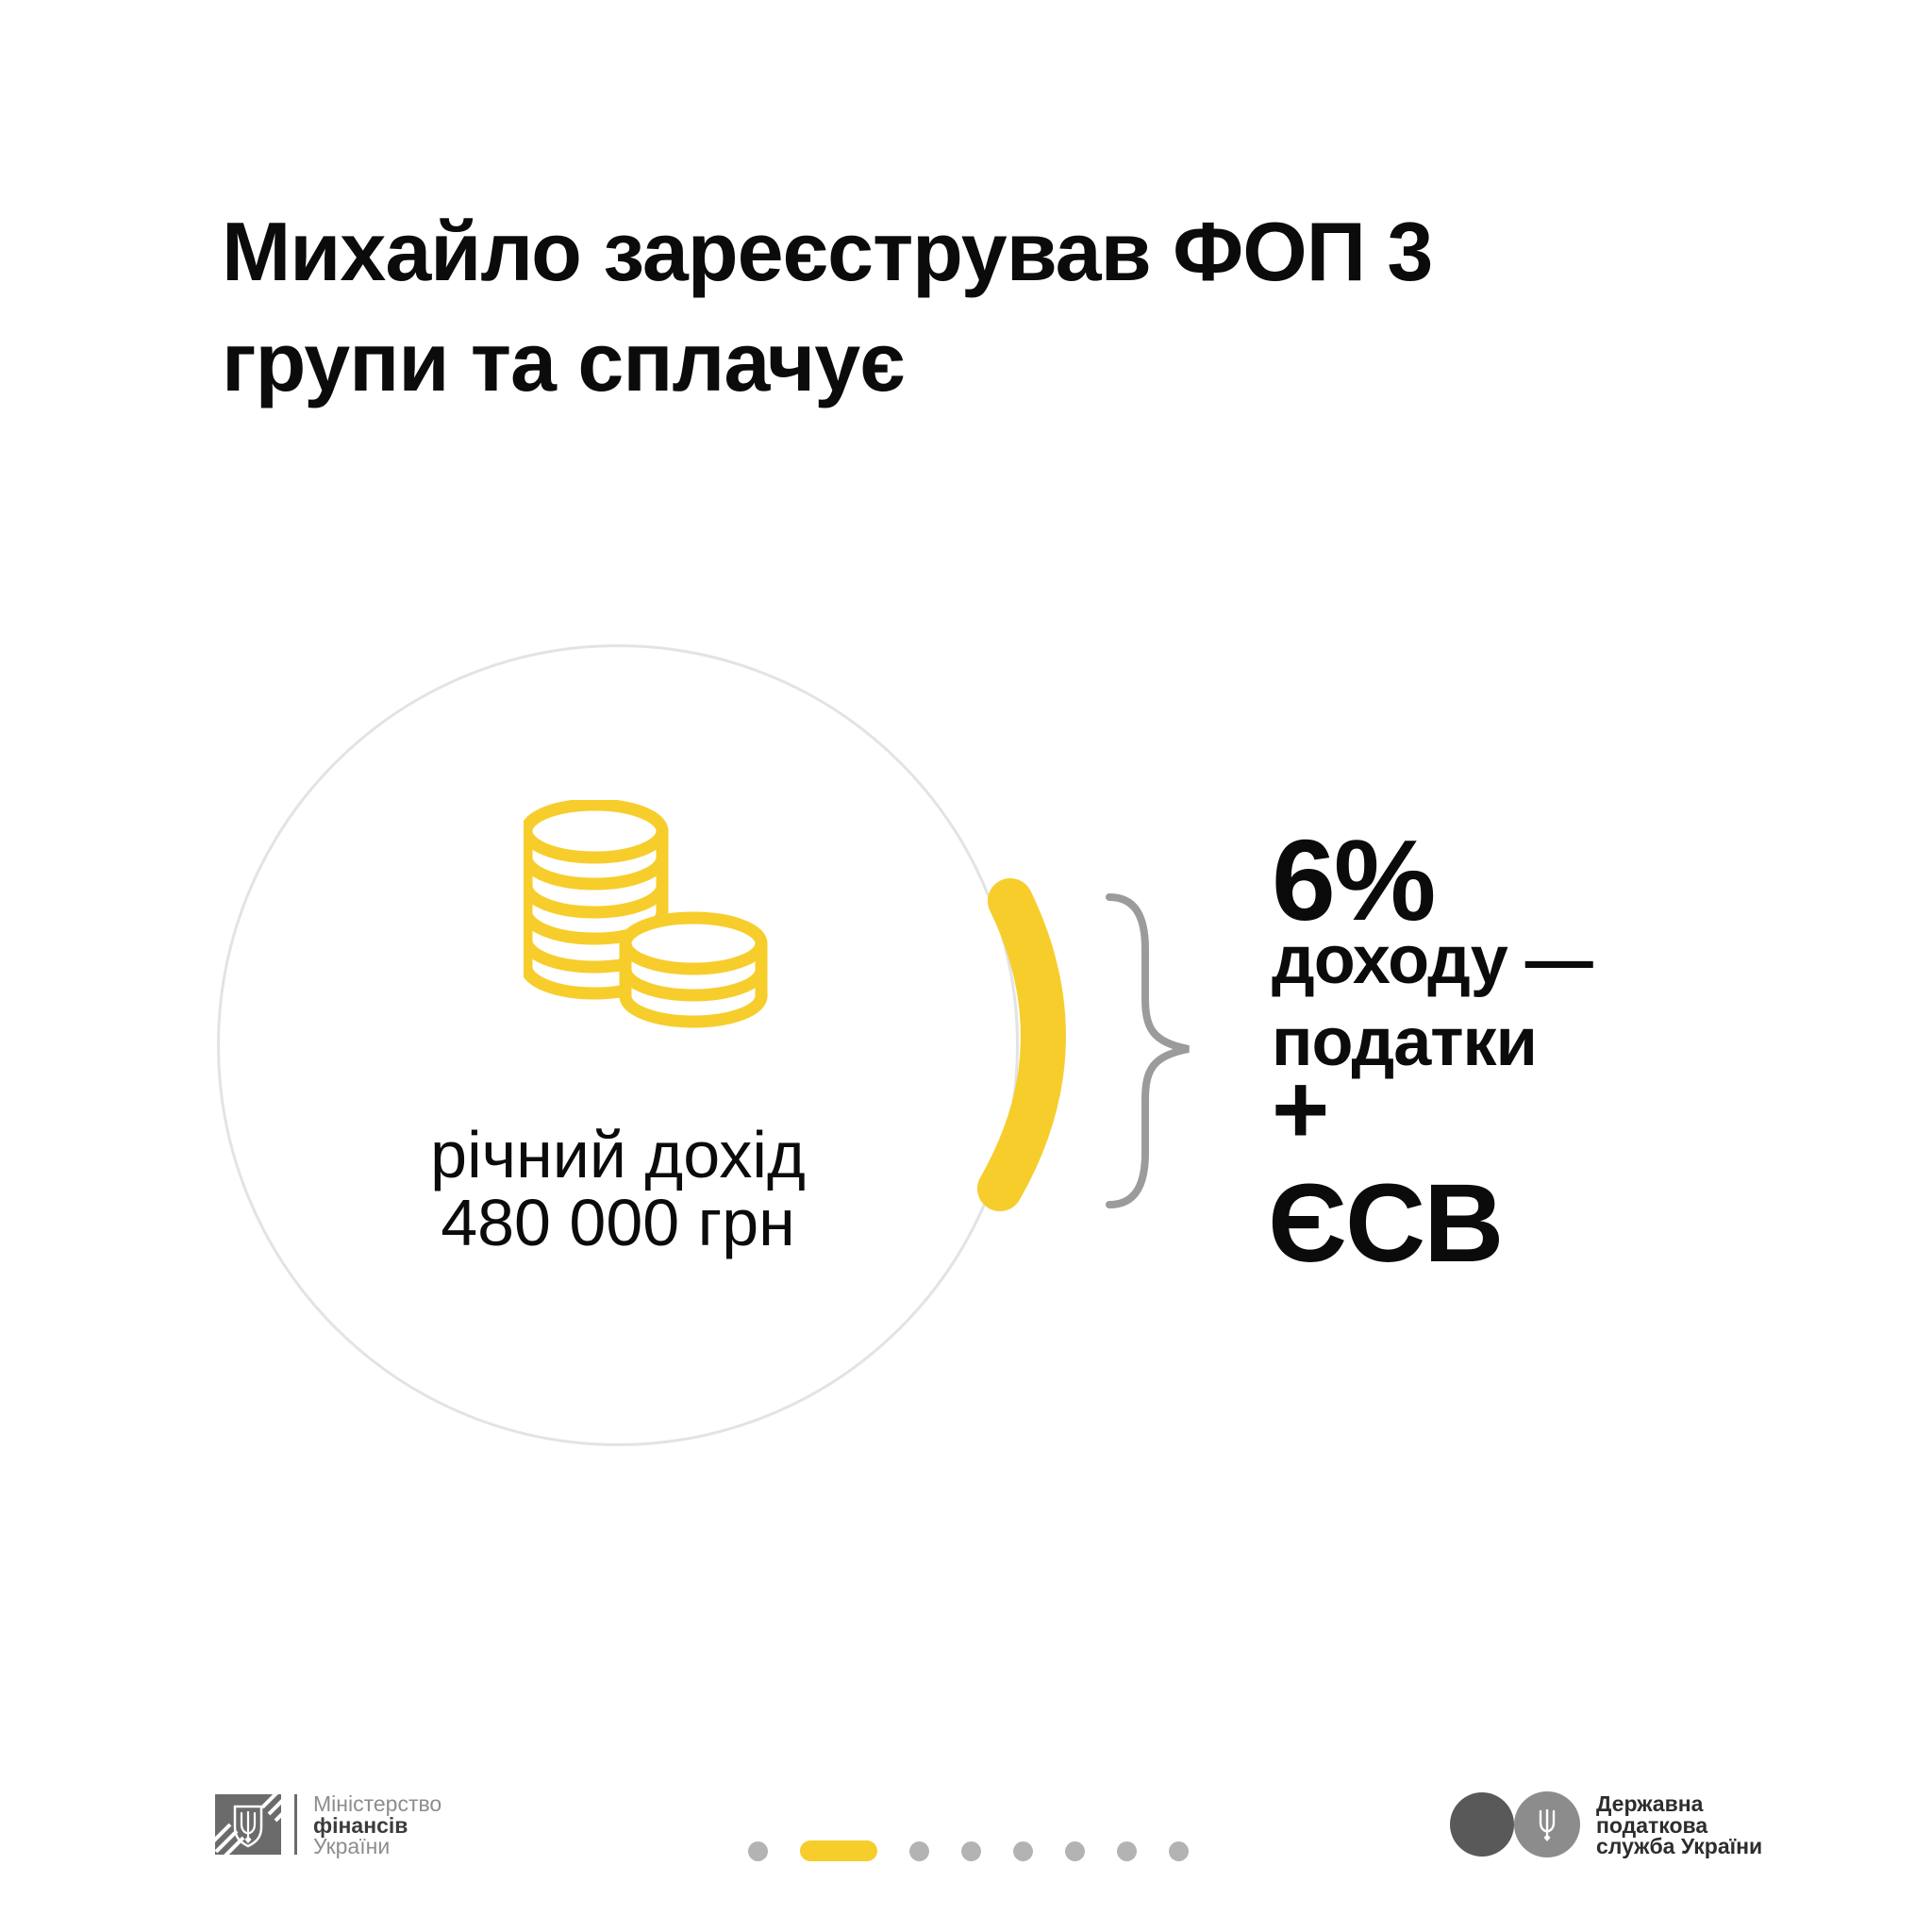  Describe the element at coordinates (361, 1825) in the screenshot. I see `minfin-text-line2: фінансів` at that location.